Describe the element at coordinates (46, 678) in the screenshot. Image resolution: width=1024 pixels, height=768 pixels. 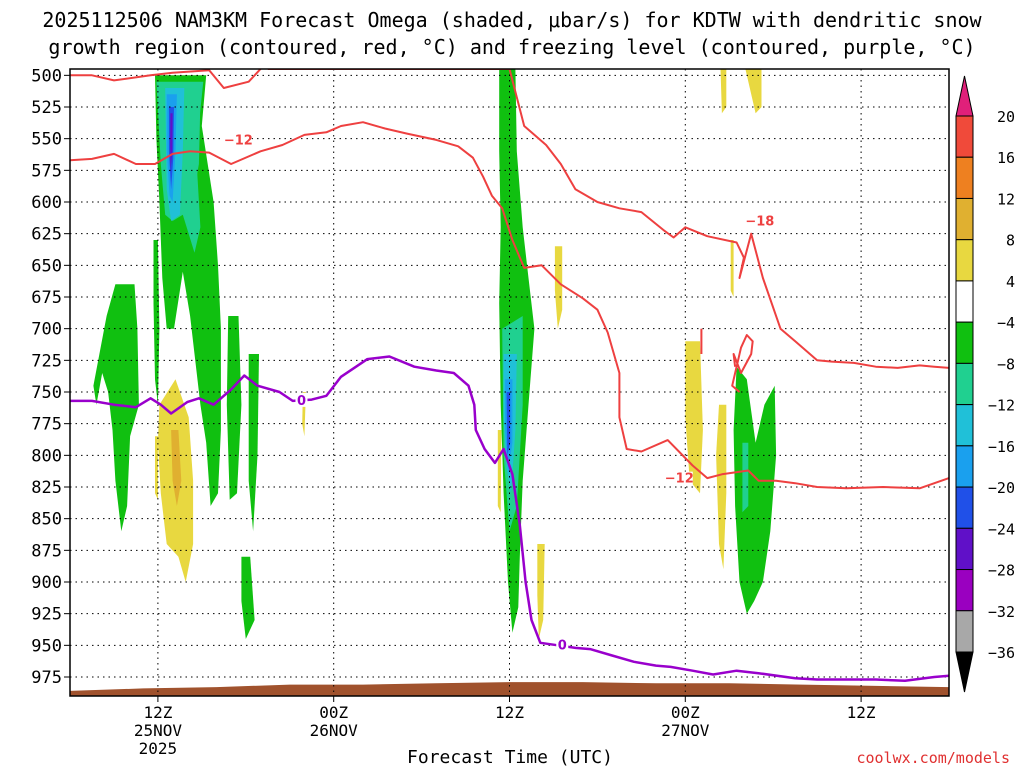
I see `y-tick-label: 975` at that location.